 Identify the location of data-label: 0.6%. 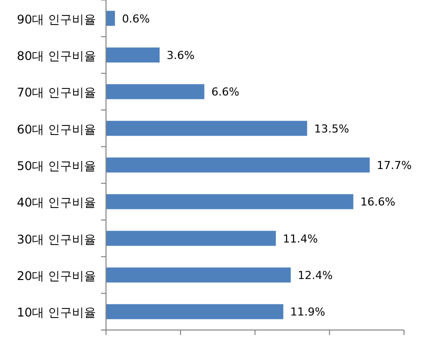
(136, 19).